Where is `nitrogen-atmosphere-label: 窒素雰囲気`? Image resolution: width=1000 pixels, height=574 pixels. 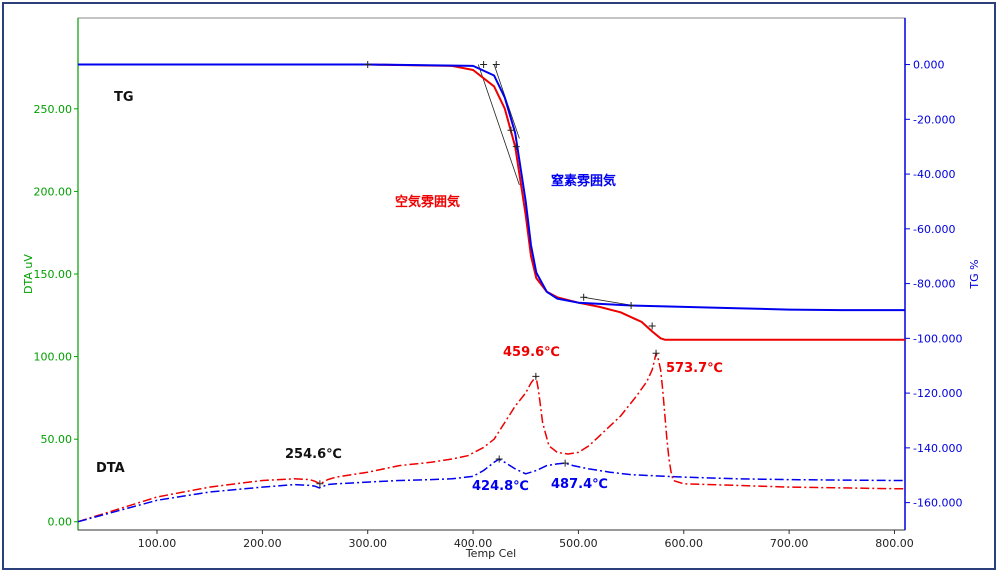 nitrogen-atmosphere-label: 窒素雰囲気 is located at coordinates (583, 181).